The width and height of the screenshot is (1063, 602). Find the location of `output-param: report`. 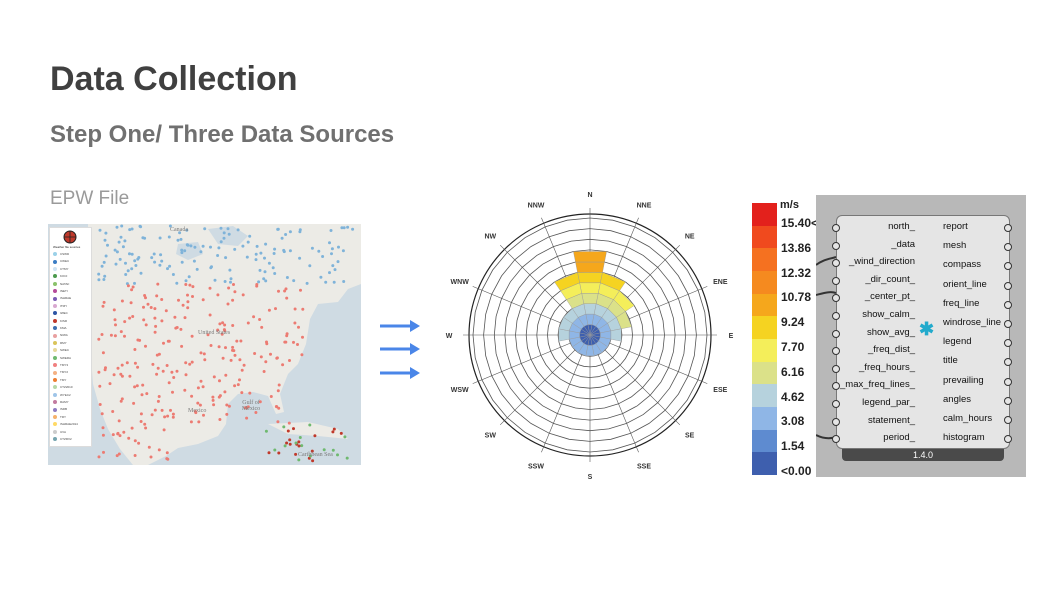

output-param: report is located at coordinates (955, 226).